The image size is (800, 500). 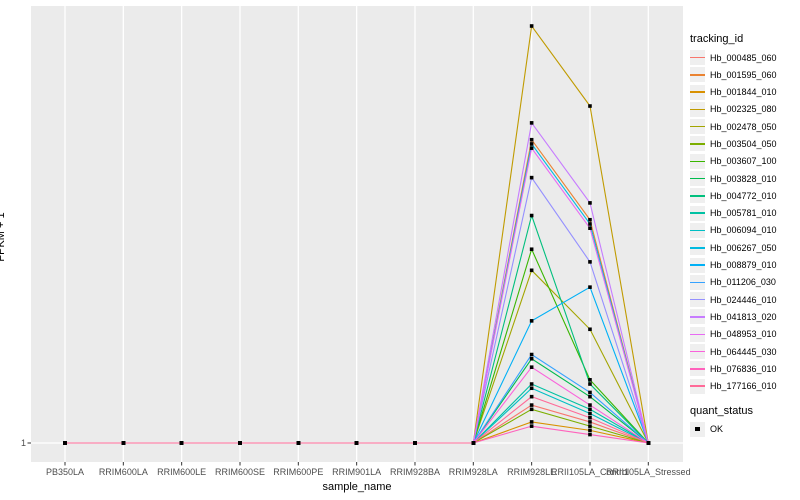 I want to click on legend-item-label: Hb_000485_060, so click(x=743, y=57).